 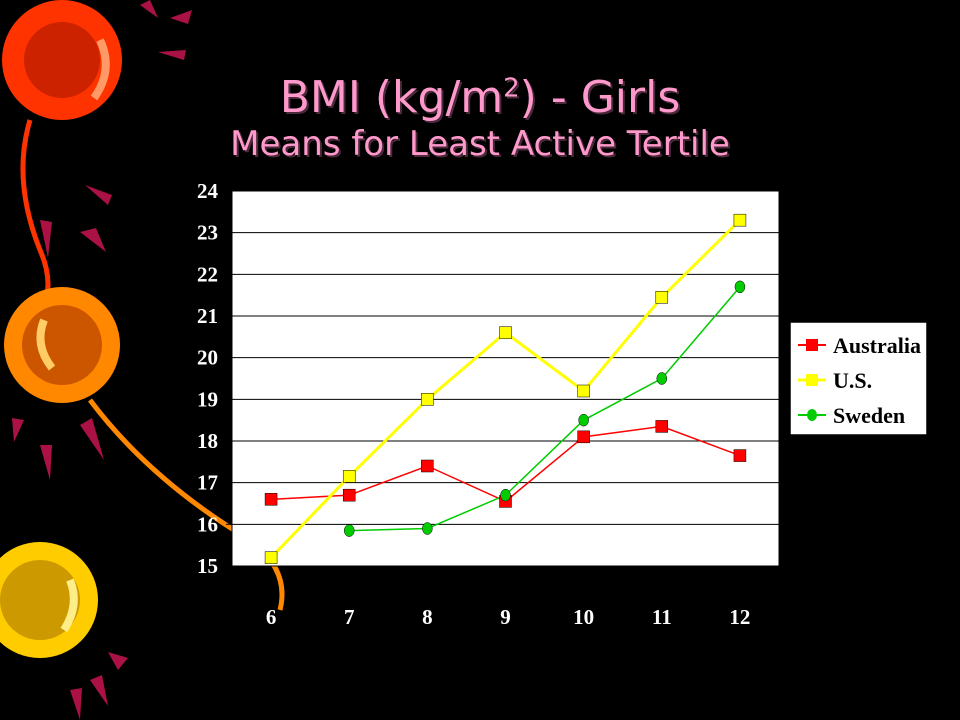 I want to click on x-tick-label: 11, so click(x=662, y=617).